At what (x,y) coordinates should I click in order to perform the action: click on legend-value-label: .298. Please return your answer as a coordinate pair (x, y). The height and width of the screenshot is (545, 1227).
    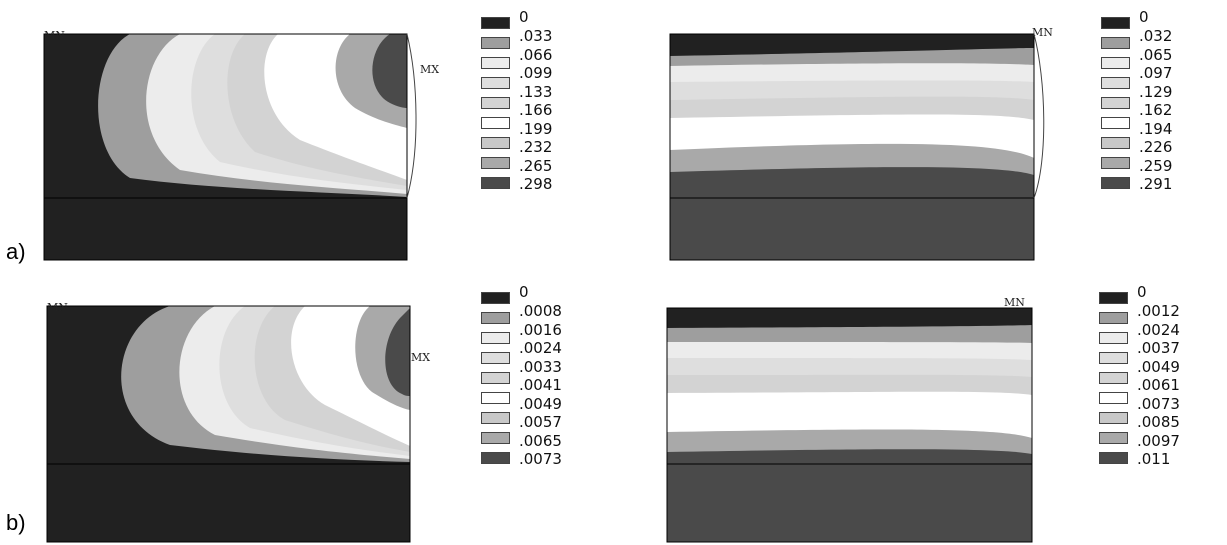
    Looking at the image, I should click on (536, 184).